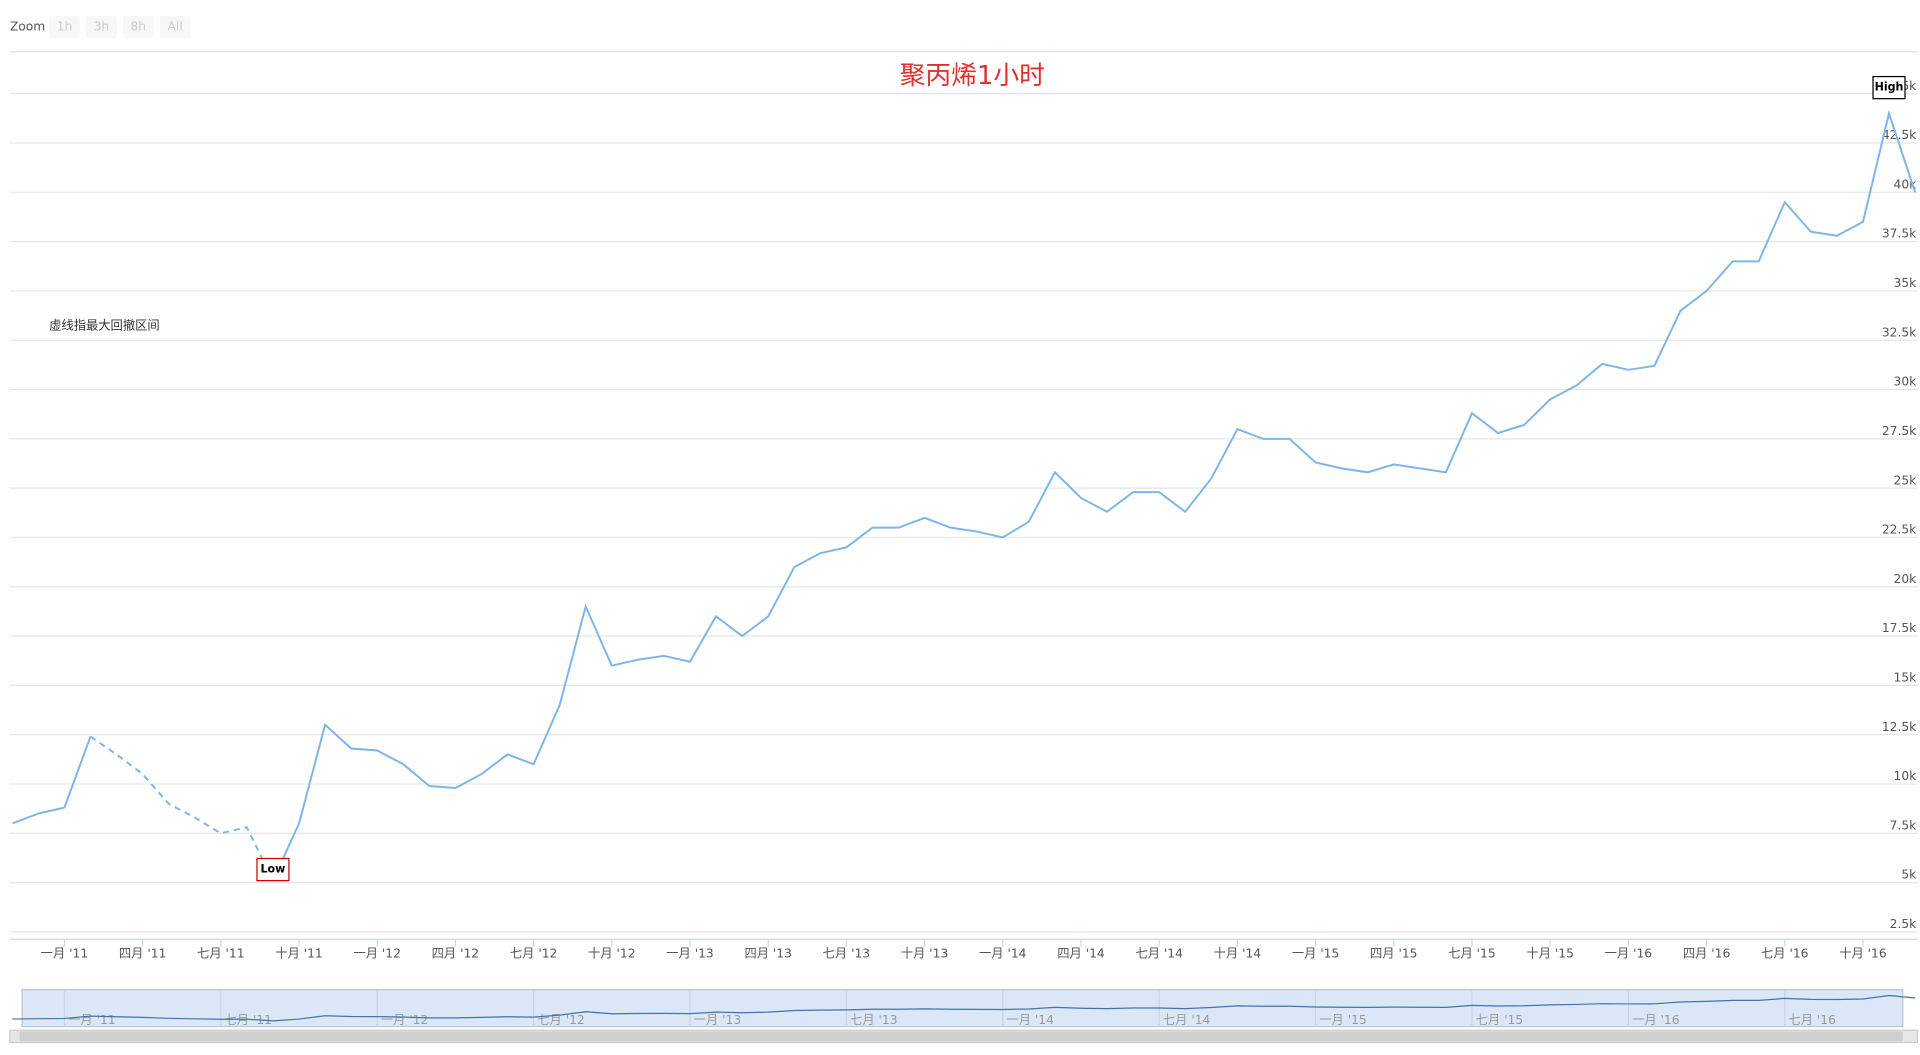 The height and width of the screenshot is (1055, 1920). Describe the element at coordinates (1187, 1020) in the screenshot. I see `navigator-label: 七月 '14` at that location.